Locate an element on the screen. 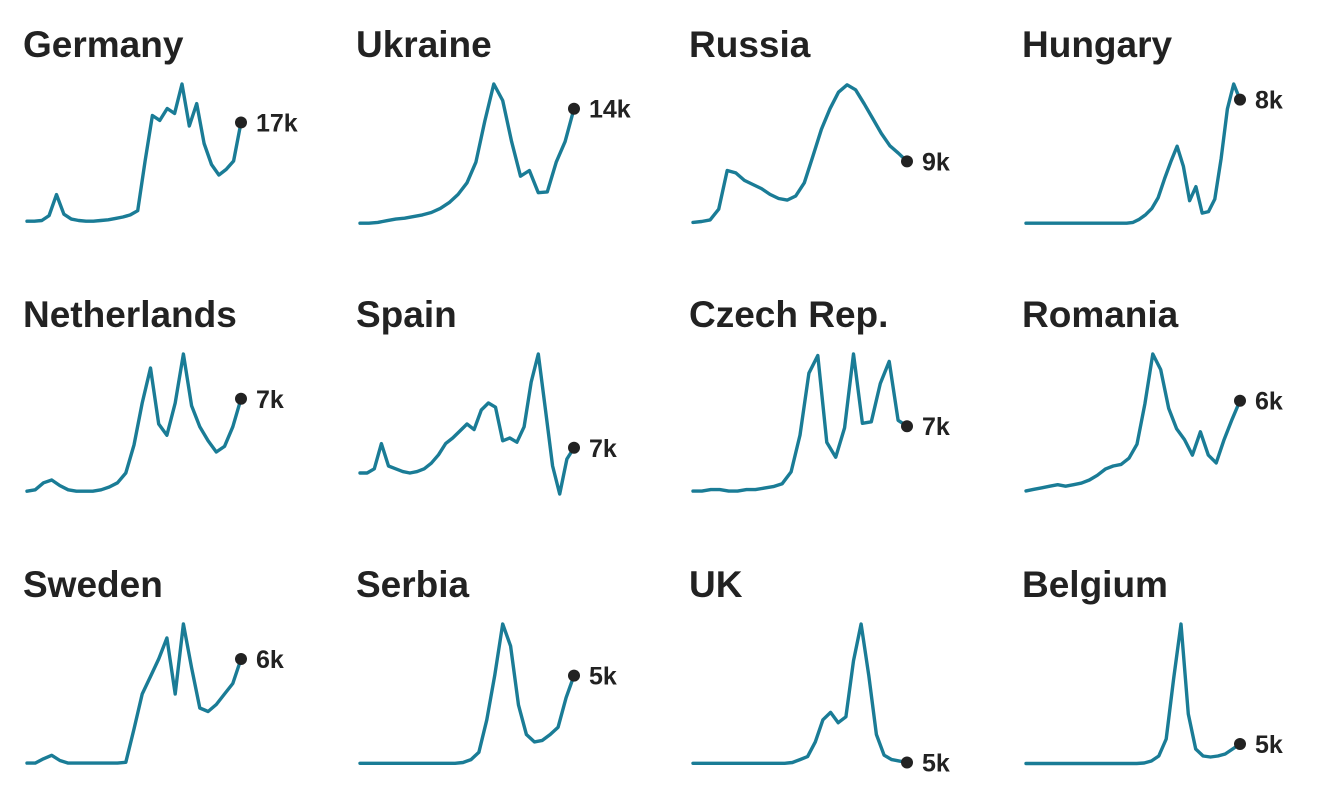 Image resolution: width=1320 pixels, height=810 pixels. panel-belgium: Belgium 5k is located at coordinates (1159, 675).